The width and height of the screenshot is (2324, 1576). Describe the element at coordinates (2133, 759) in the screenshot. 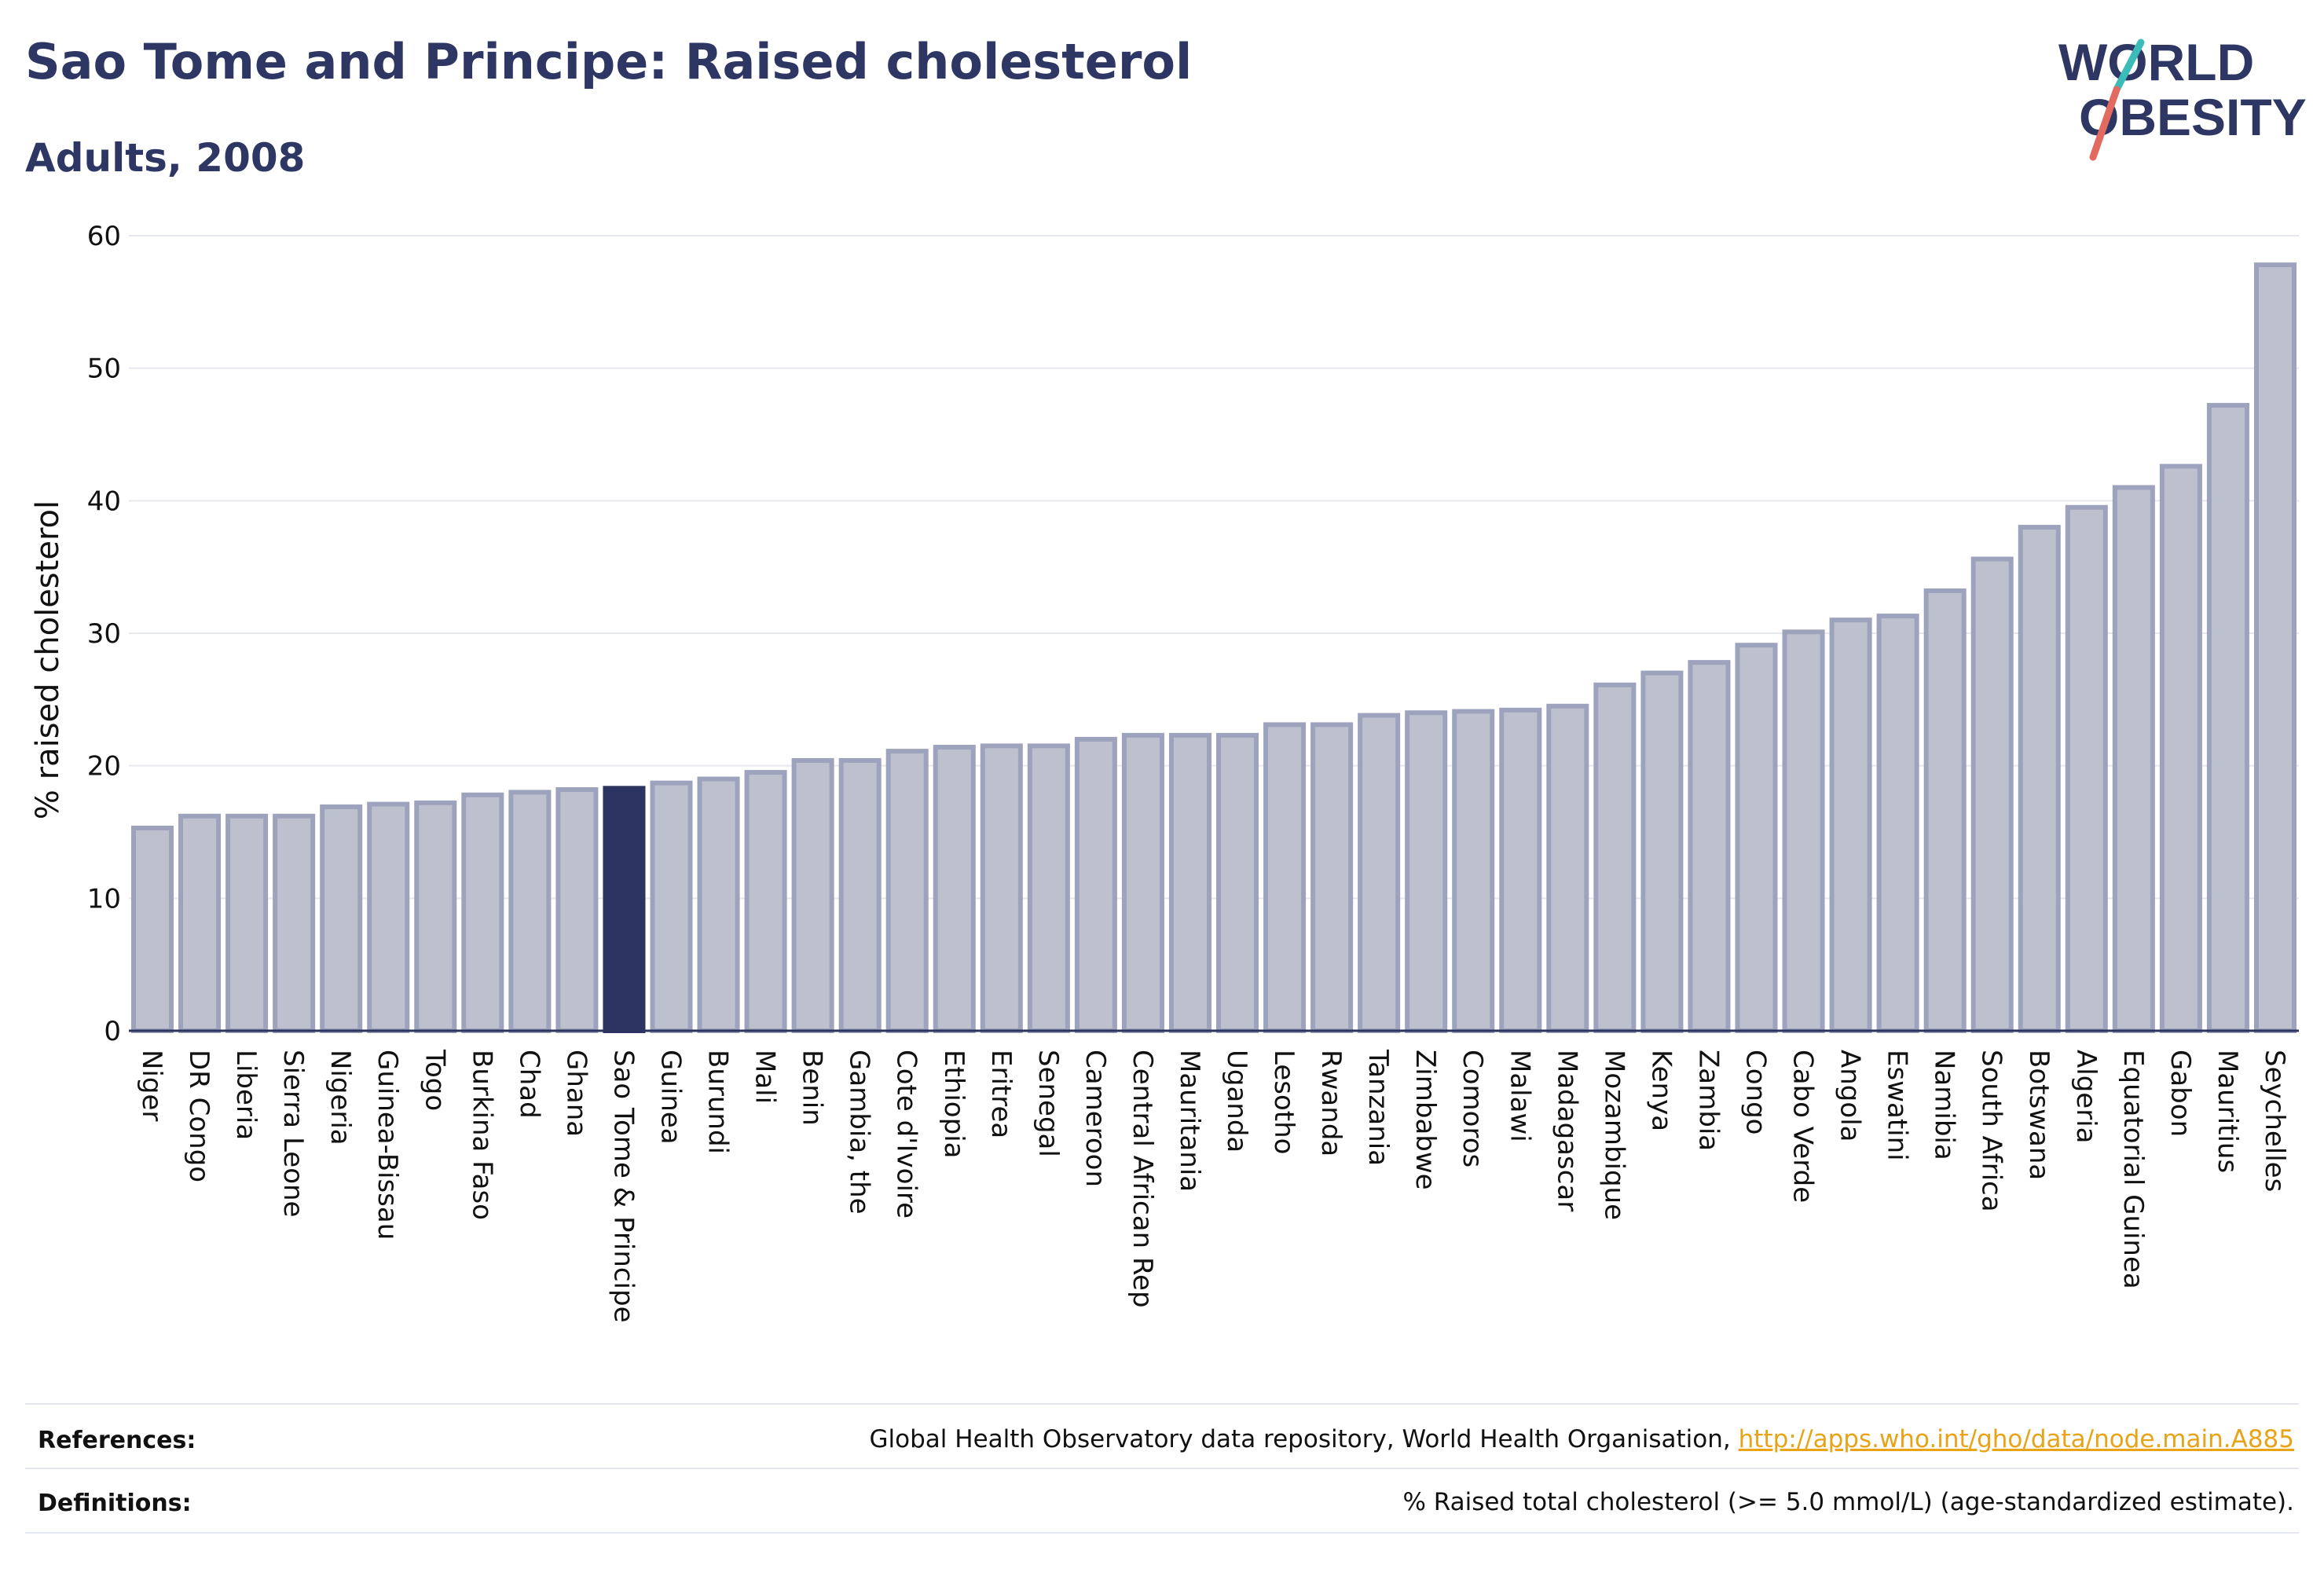

I see `bar-equatorial-guinea` at that location.